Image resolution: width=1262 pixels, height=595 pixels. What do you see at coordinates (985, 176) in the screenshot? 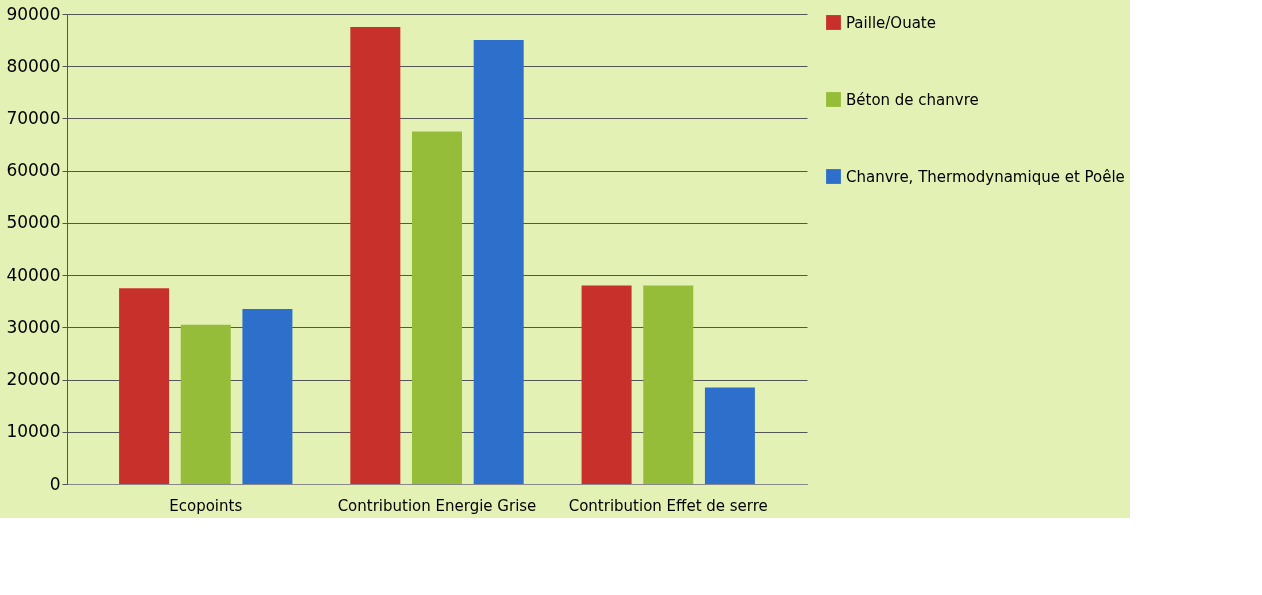
I see `legend-label: Chanvre, Thermodynamique et Poêle` at bounding box center [985, 176].